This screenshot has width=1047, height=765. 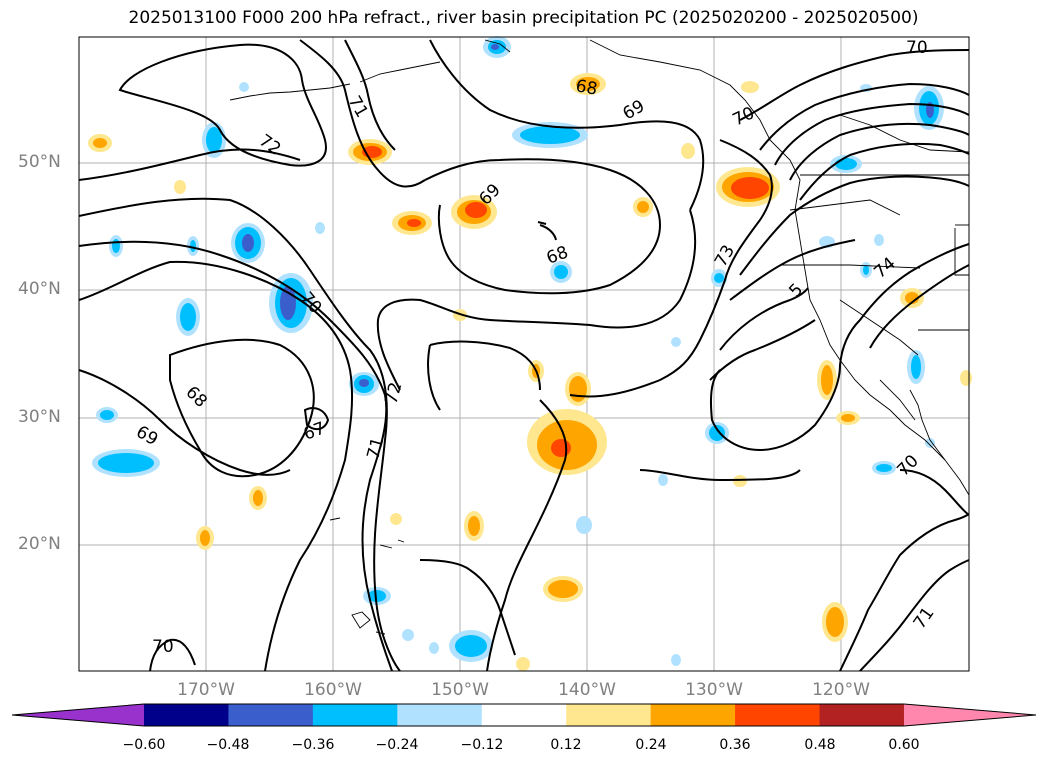 I want to click on lat-label: 20°N, so click(x=39, y=544).